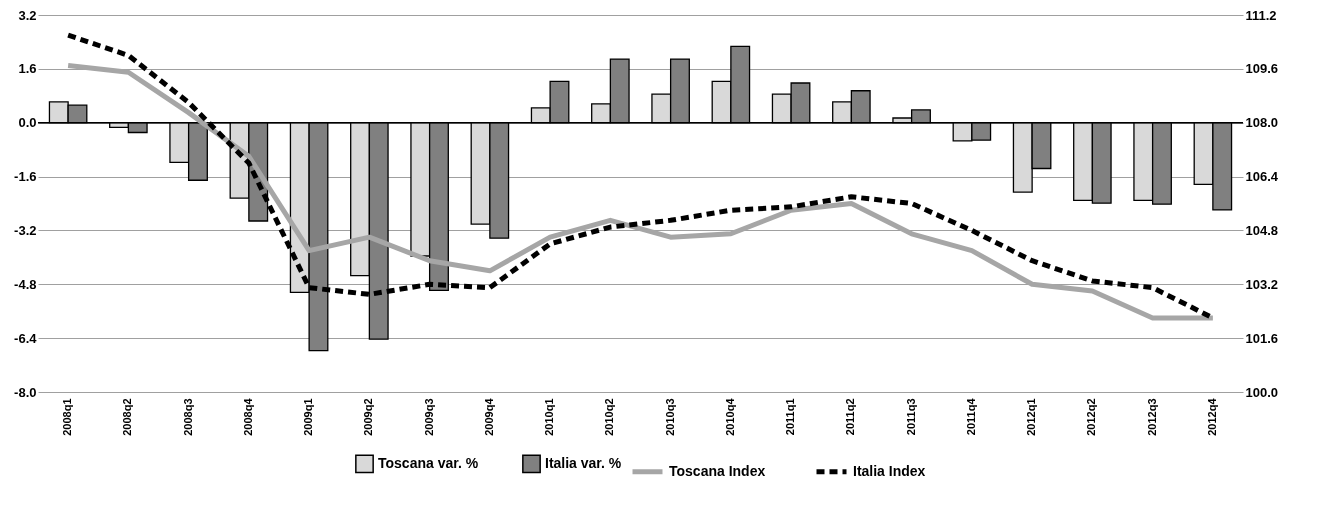 The width and height of the screenshot is (1341, 508). I want to click on y2-tick-label: 100.0, so click(1262, 392).